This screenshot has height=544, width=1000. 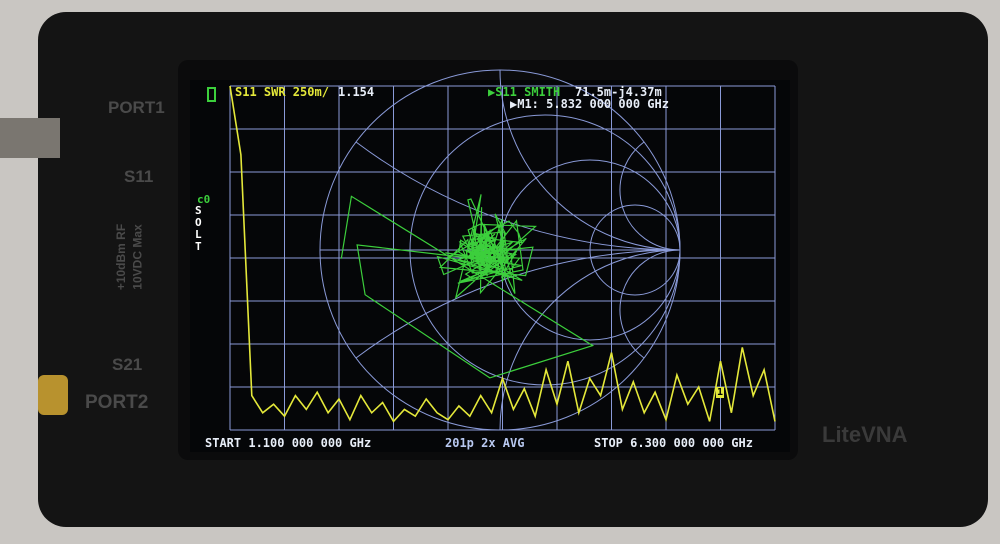 What do you see at coordinates (117, 402) in the screenshot?
I see `port2-label: PORT2` at bounding box center [117, 402].